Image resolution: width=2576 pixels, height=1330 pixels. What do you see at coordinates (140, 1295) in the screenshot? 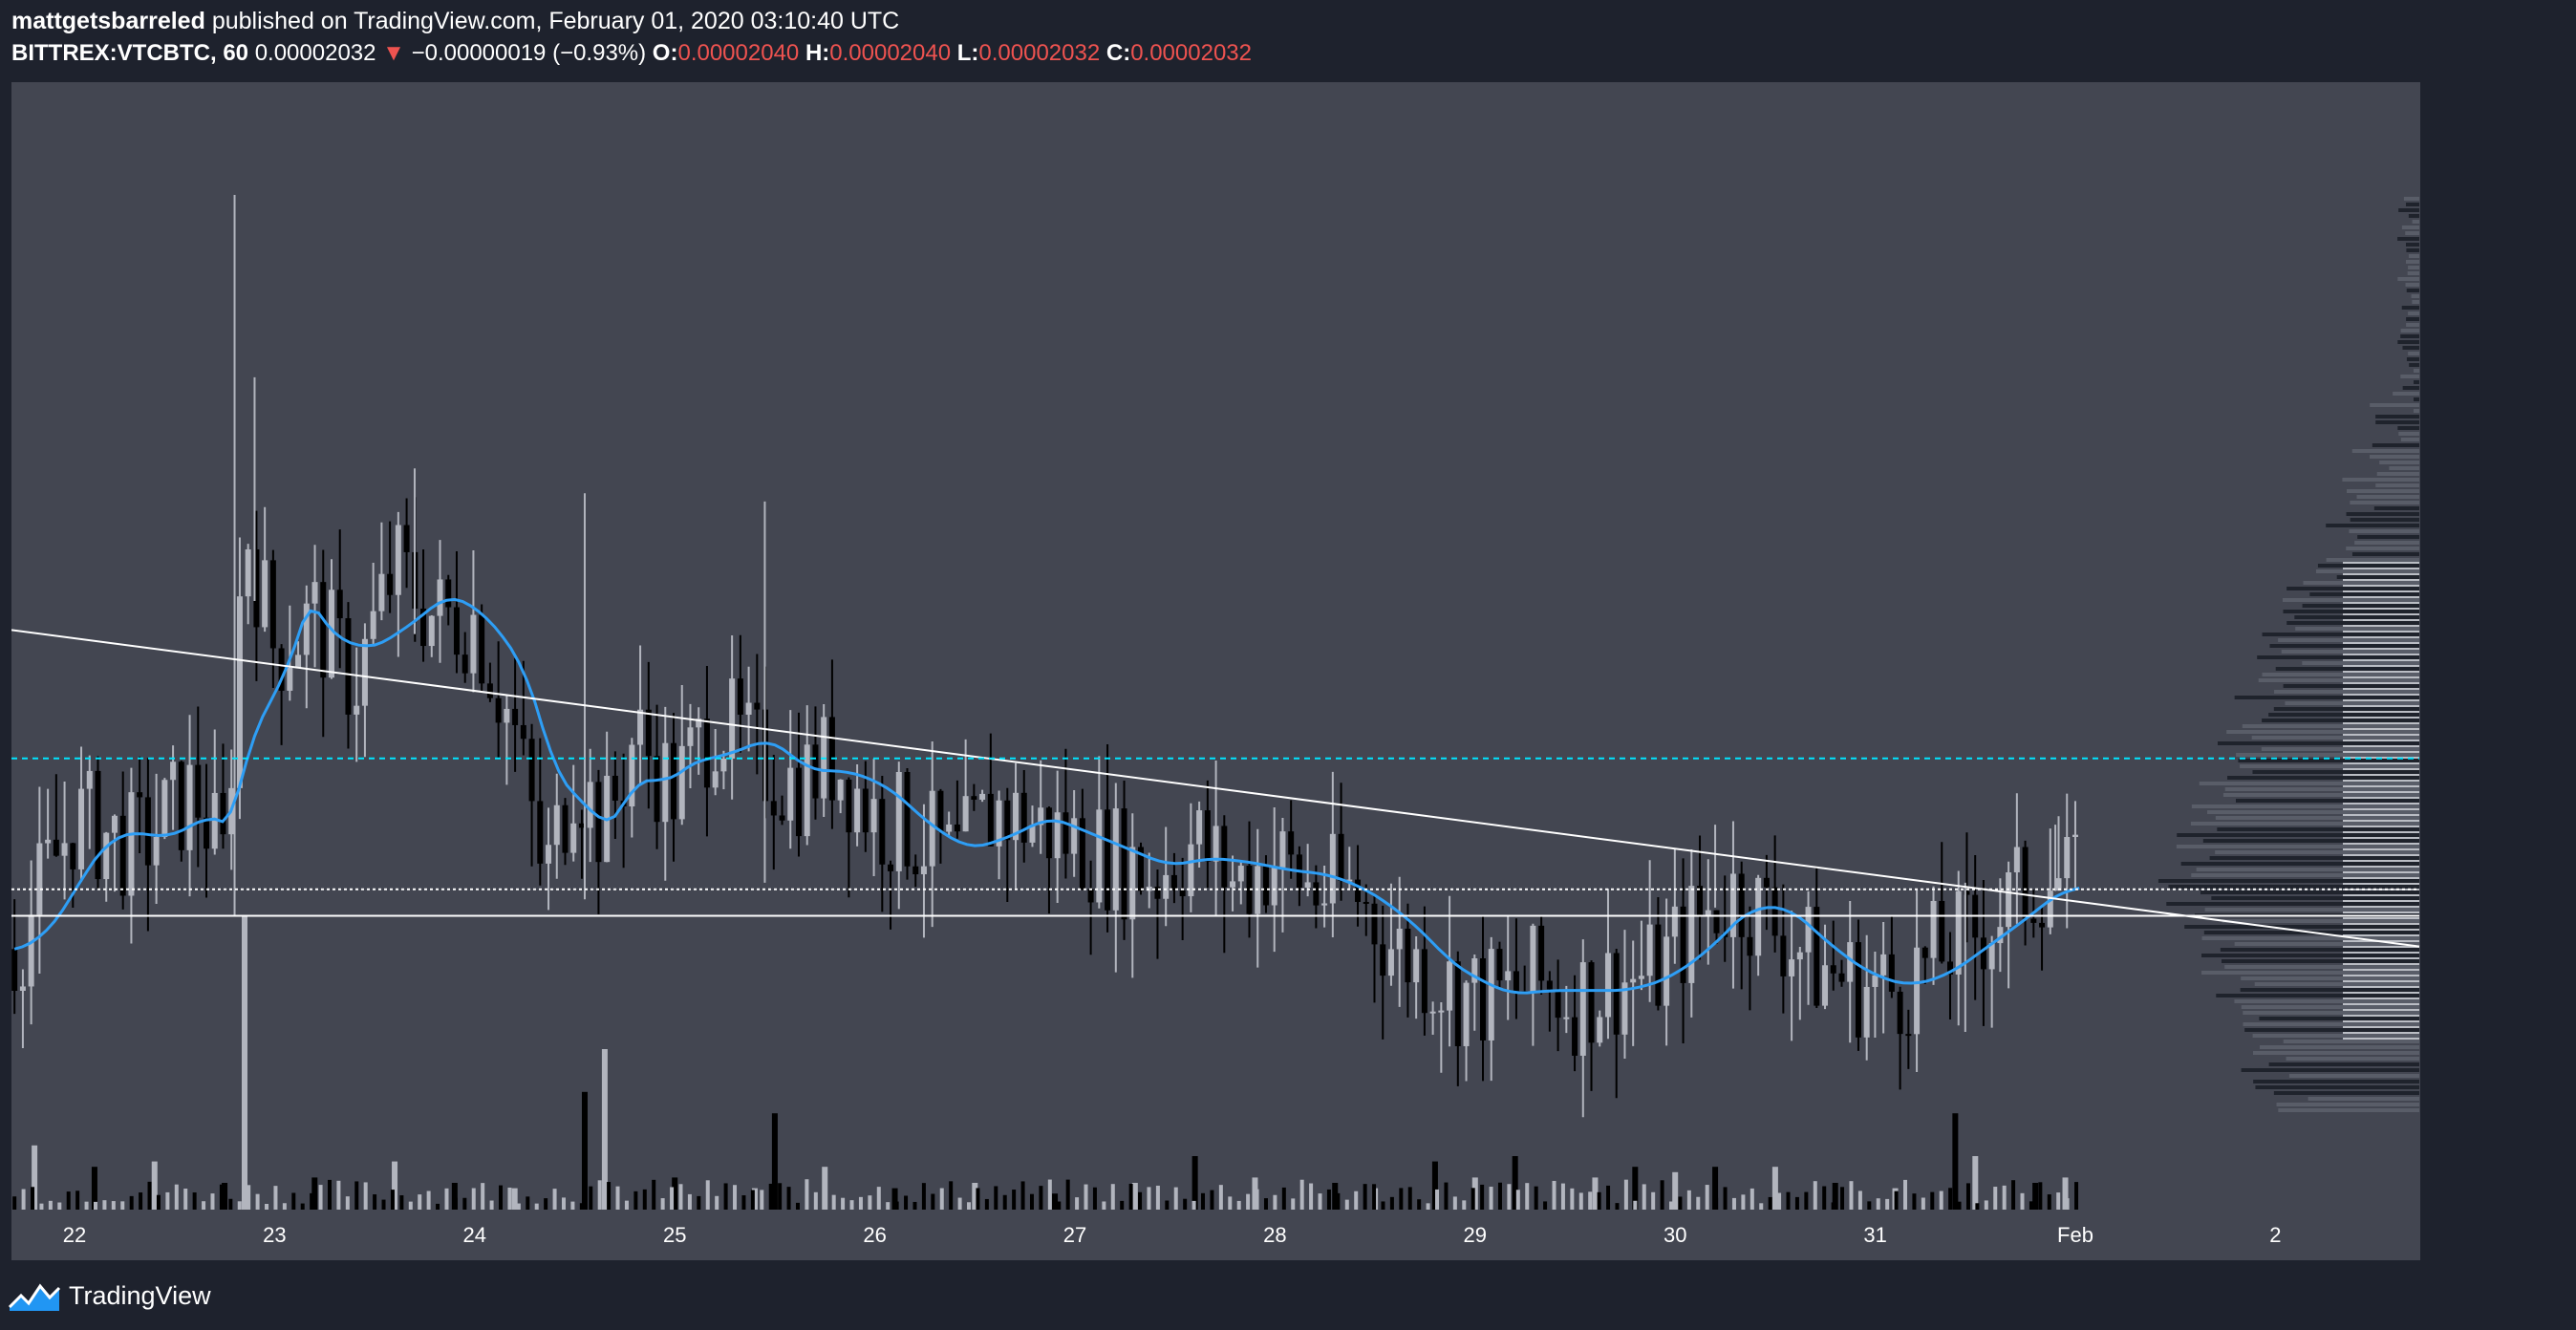
I see `brand-name: TradingView` at bounding box center [140, 1295].